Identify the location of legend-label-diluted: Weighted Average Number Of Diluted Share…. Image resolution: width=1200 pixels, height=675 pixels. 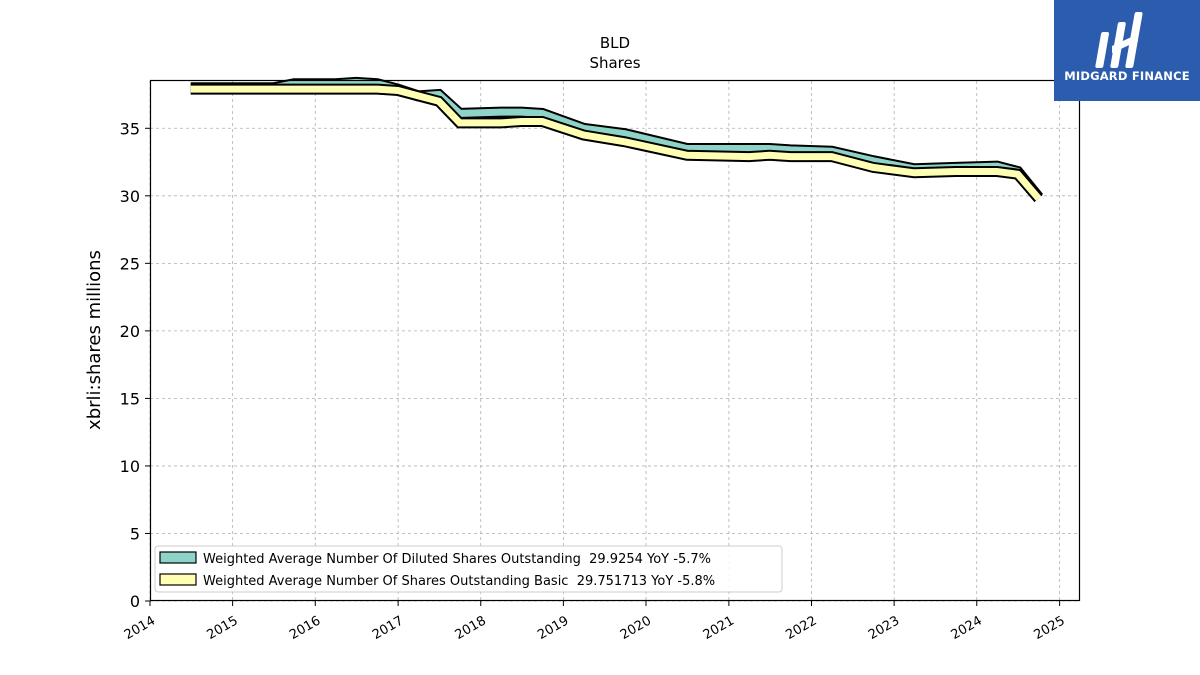
(457, 559).